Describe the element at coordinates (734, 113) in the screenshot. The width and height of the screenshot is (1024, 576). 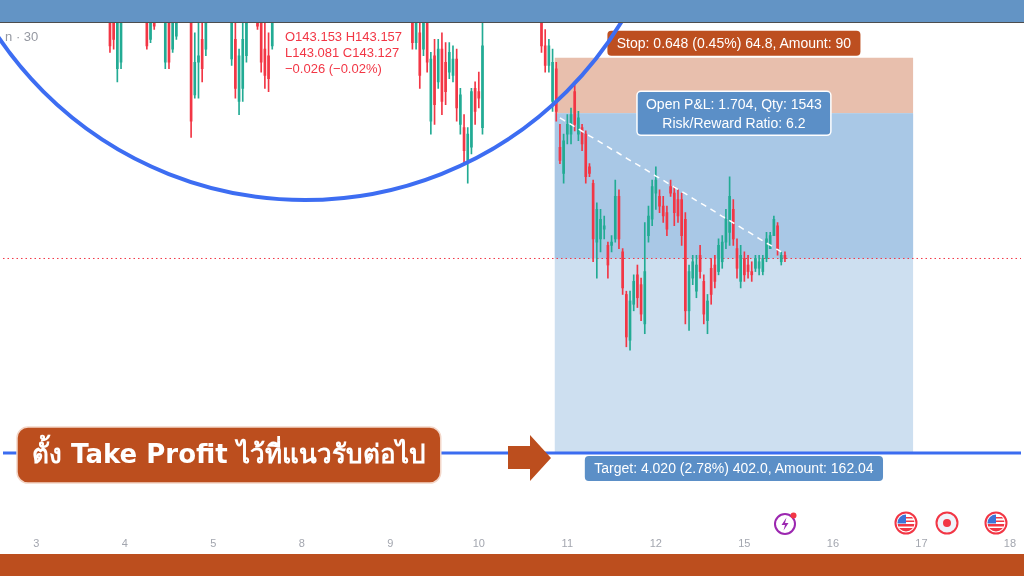
I see `band-label: Open P&L: 1.704, Qty: 1543 Risk/Reward Ratio: 6.2` at that location.